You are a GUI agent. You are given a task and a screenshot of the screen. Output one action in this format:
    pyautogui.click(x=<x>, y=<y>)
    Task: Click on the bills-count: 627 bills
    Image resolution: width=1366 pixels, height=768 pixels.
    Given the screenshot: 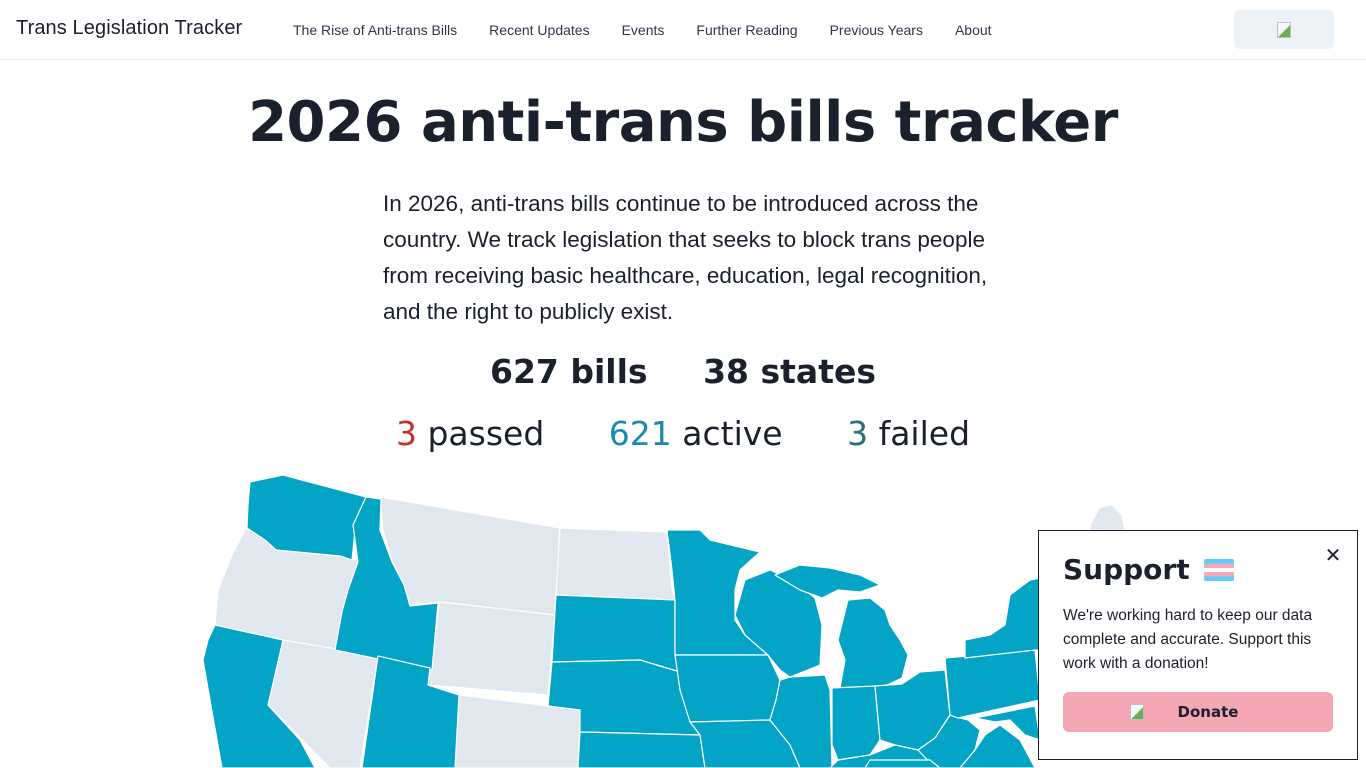 What is the action you would take?
    pyautogui.click(x=569, y=371)
    